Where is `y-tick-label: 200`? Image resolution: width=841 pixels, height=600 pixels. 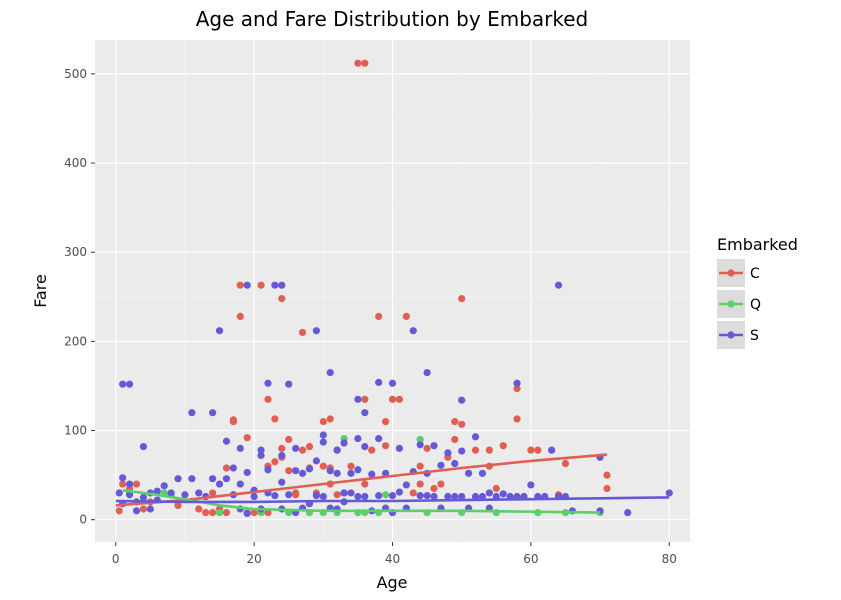 y-tick-label: 200 is located at coordinates (75, 341).